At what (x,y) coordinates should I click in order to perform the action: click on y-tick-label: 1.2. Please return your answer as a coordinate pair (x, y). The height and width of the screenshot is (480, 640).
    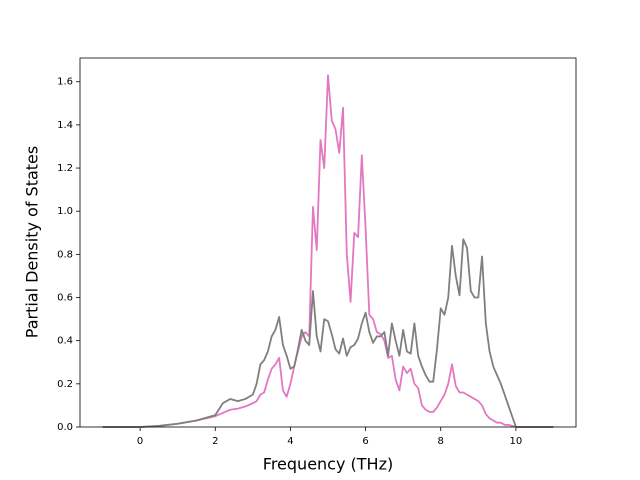
    Looking at the image, I should click on (65, 168).